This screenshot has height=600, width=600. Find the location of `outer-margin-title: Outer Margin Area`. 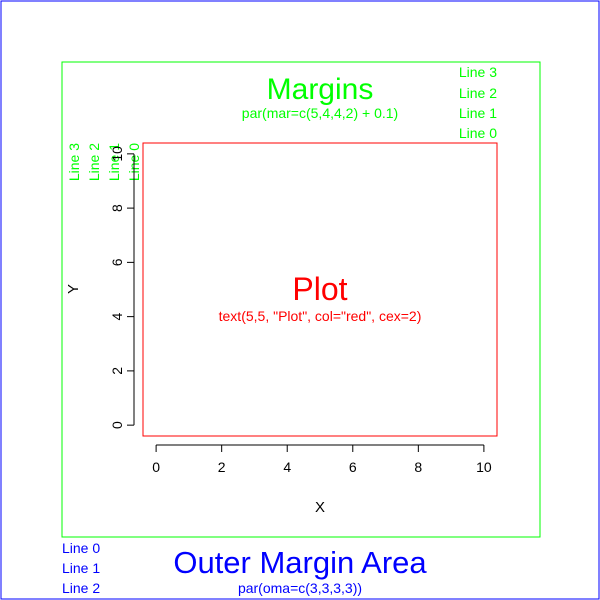

outer-margin-title: Outer Margin Area is located at coordinates (300, 562).